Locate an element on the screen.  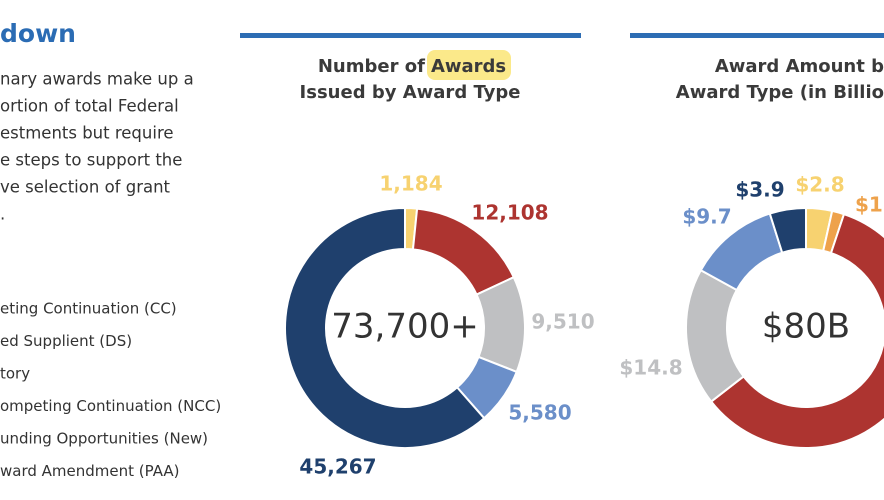
chart-title: Issued by Award Type is located at coordinates (410, 92).